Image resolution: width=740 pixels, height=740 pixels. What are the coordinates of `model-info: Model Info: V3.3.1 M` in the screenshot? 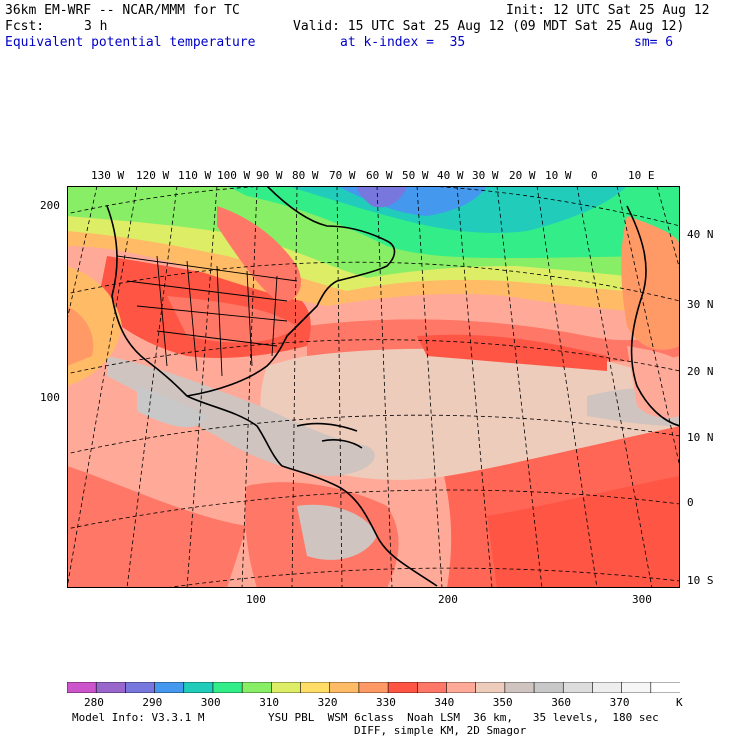 It's located at (138, 717).